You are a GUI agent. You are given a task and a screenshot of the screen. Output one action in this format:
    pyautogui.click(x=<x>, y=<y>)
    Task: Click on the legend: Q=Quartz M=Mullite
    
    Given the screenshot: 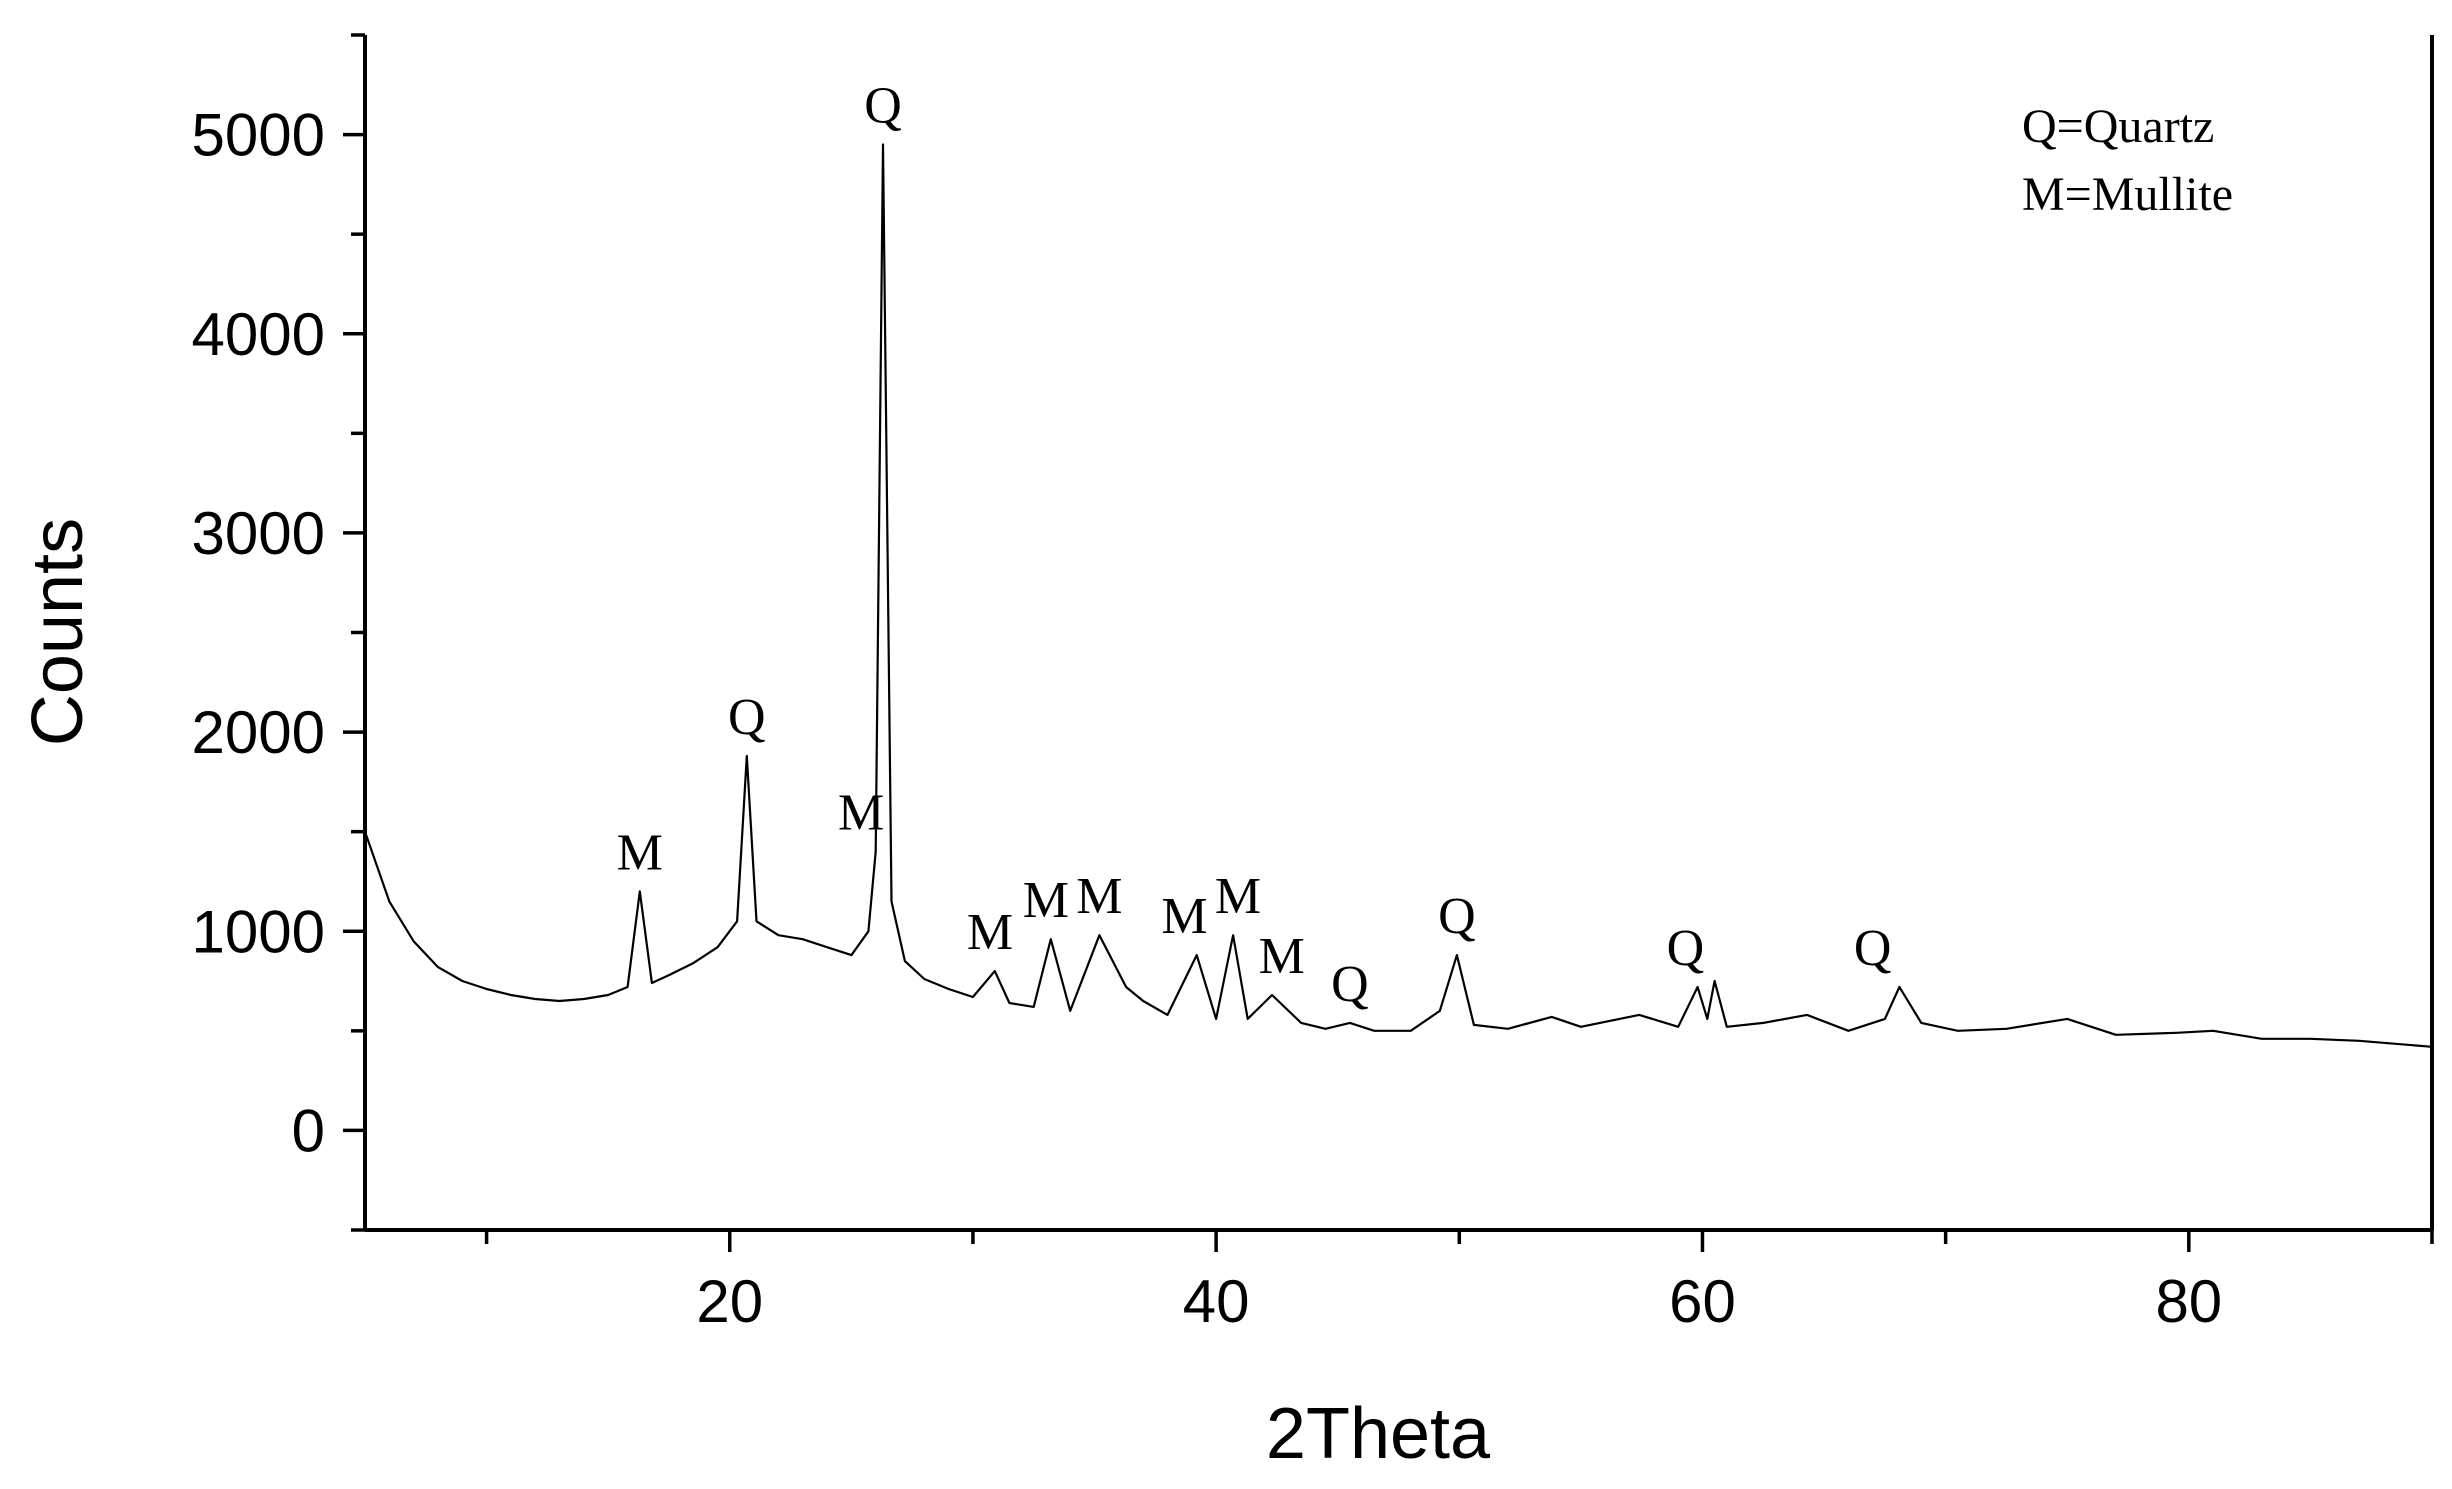 What is the action you would take?
    pyautogui.click(x=2127, y=160)
    